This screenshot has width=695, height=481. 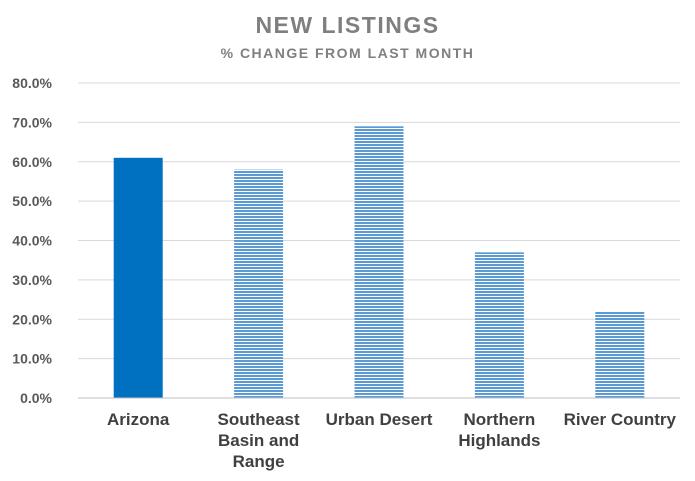 What do you see at coordinates (347, 25) in the screenshot?
I see `chart-title: NEW LISTINGS` at bounding box center [347, 25].